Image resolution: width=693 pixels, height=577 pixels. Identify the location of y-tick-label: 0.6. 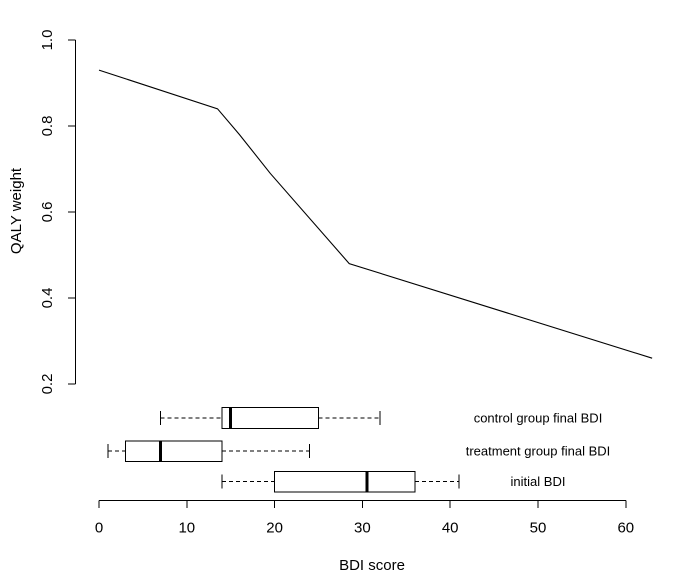
(47, 212).